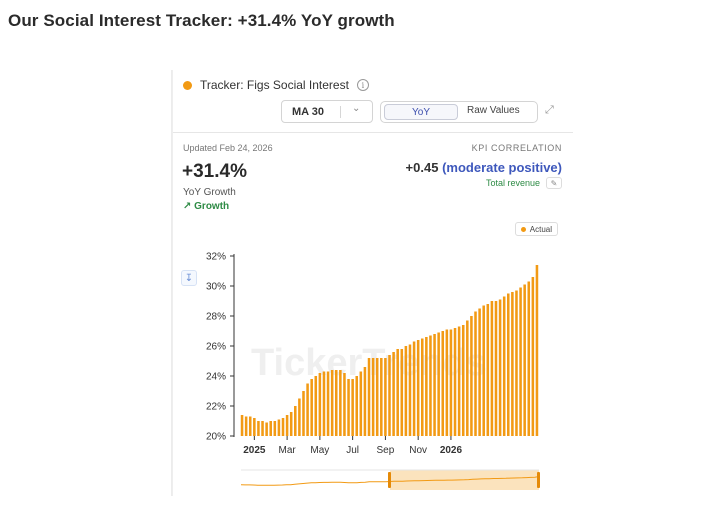 This screenshot has height=508, width=720. What do you see at coordinates (523, 229) in the screenshot?
I see `legend-dot` at bounding box center [523, 229].